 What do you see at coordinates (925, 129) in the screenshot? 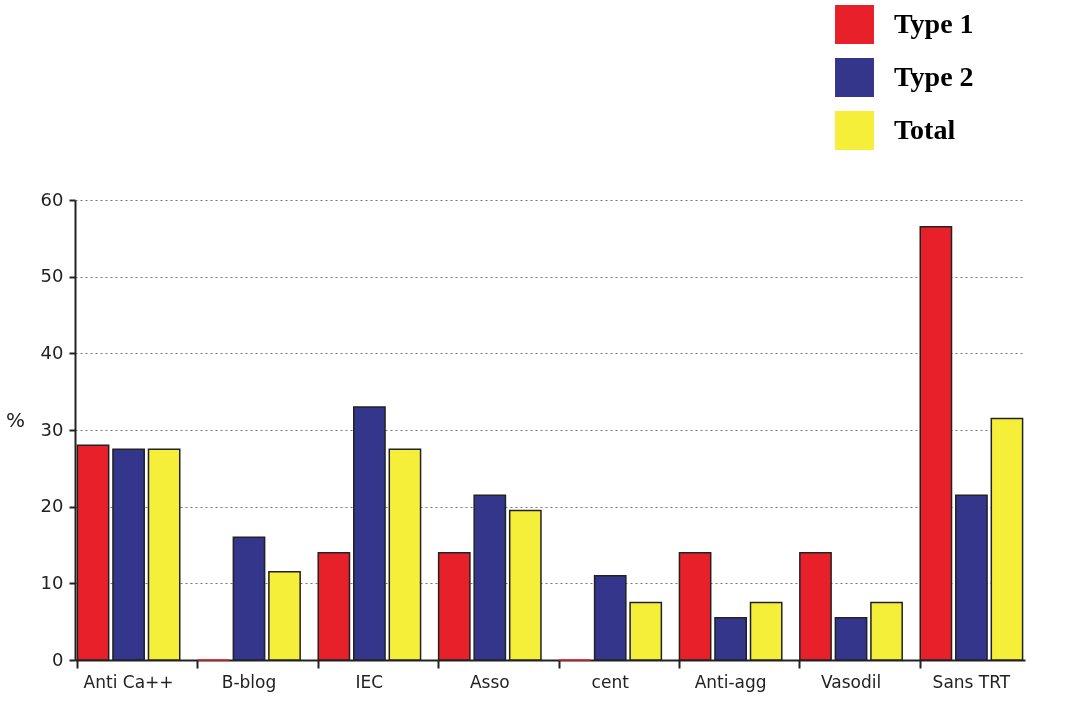
I see `legend-label: Total` at bounding box center [925, 129].